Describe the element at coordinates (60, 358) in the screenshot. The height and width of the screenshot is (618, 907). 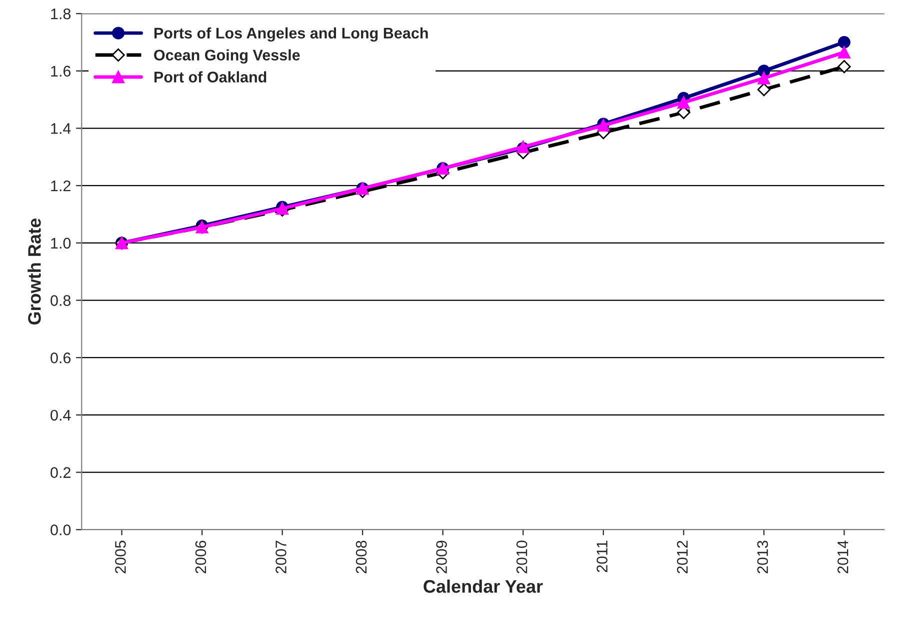
I see `y-tick-label: 0.6` at that location.